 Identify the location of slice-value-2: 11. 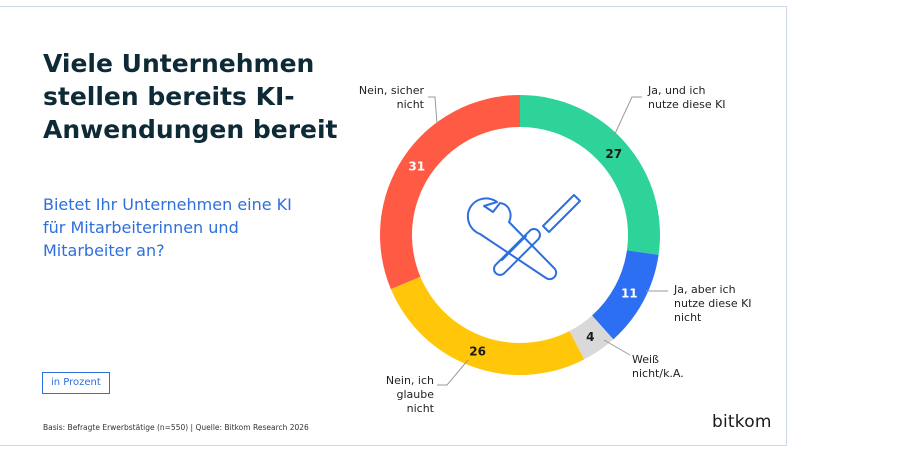
(629, 294).